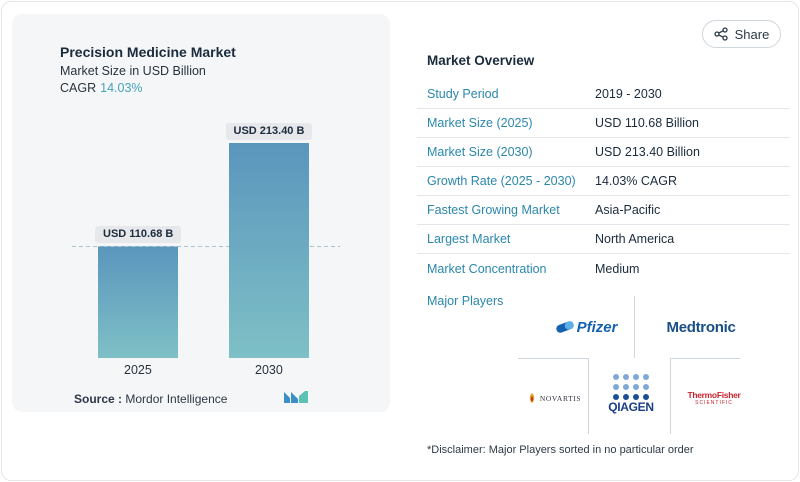  I want to click on chart-subtitle: Market Size in USD Billion, so click(133, 71).